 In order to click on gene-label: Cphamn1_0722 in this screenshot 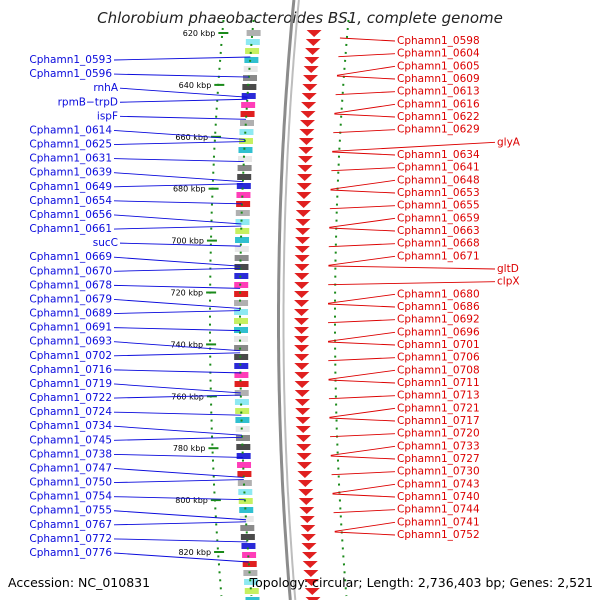, I will do `click(70, 398)`.